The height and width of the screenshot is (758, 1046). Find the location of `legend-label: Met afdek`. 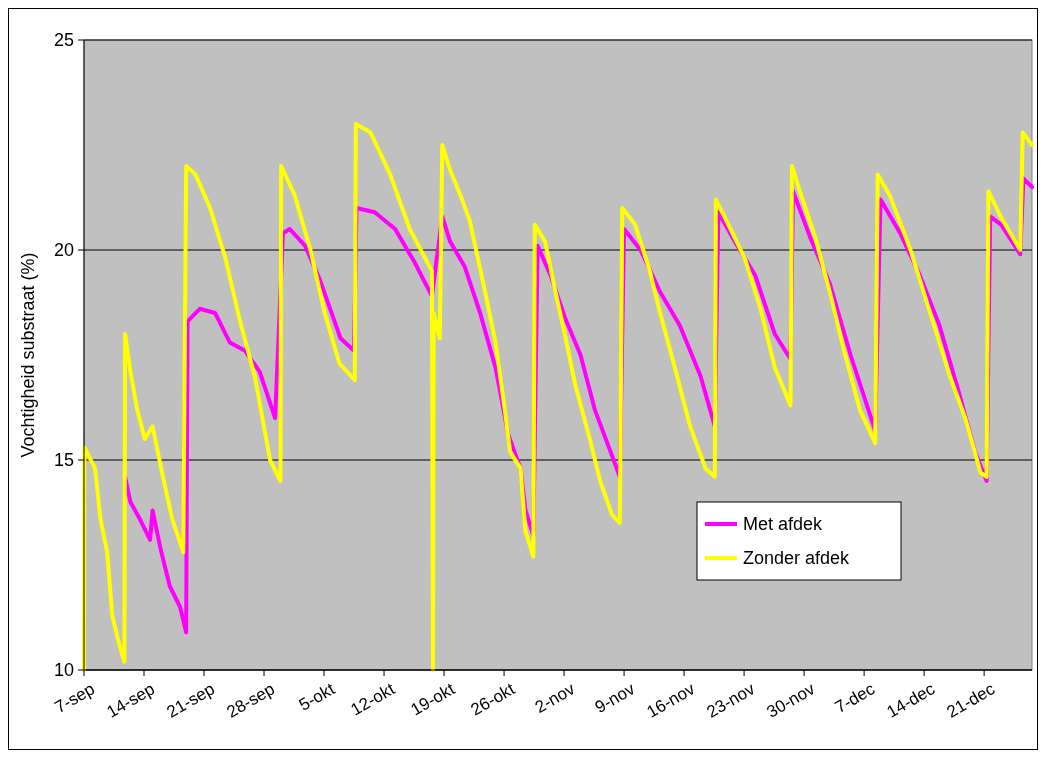

legend-label: Met afdek is located at coordinates (783, 524).